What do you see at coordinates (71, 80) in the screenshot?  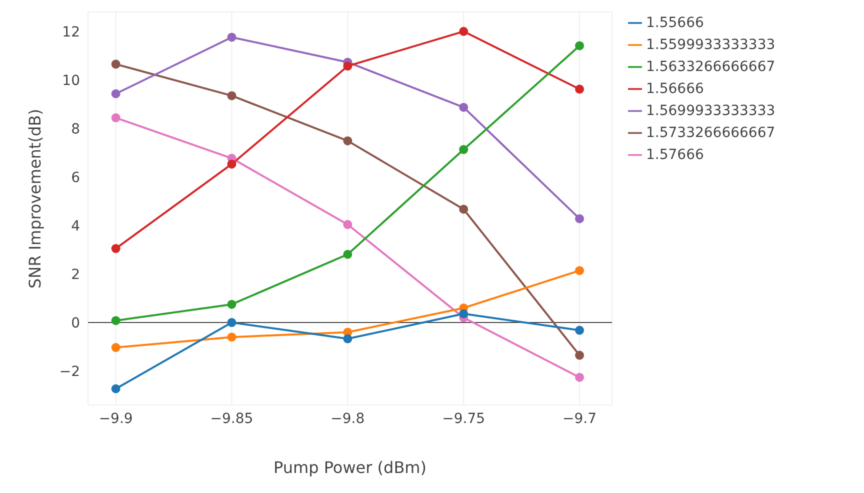 I see `y-tick-label: 10` at bounding box center [71, 80].